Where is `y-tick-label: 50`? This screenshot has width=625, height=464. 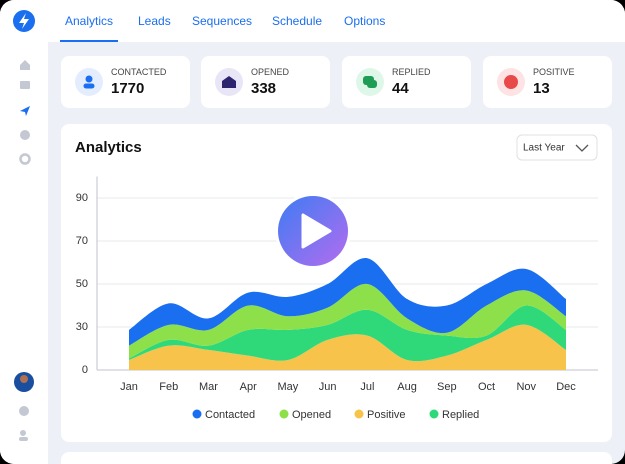 y-tick-label: 50 is located at coordinates (82, 284).